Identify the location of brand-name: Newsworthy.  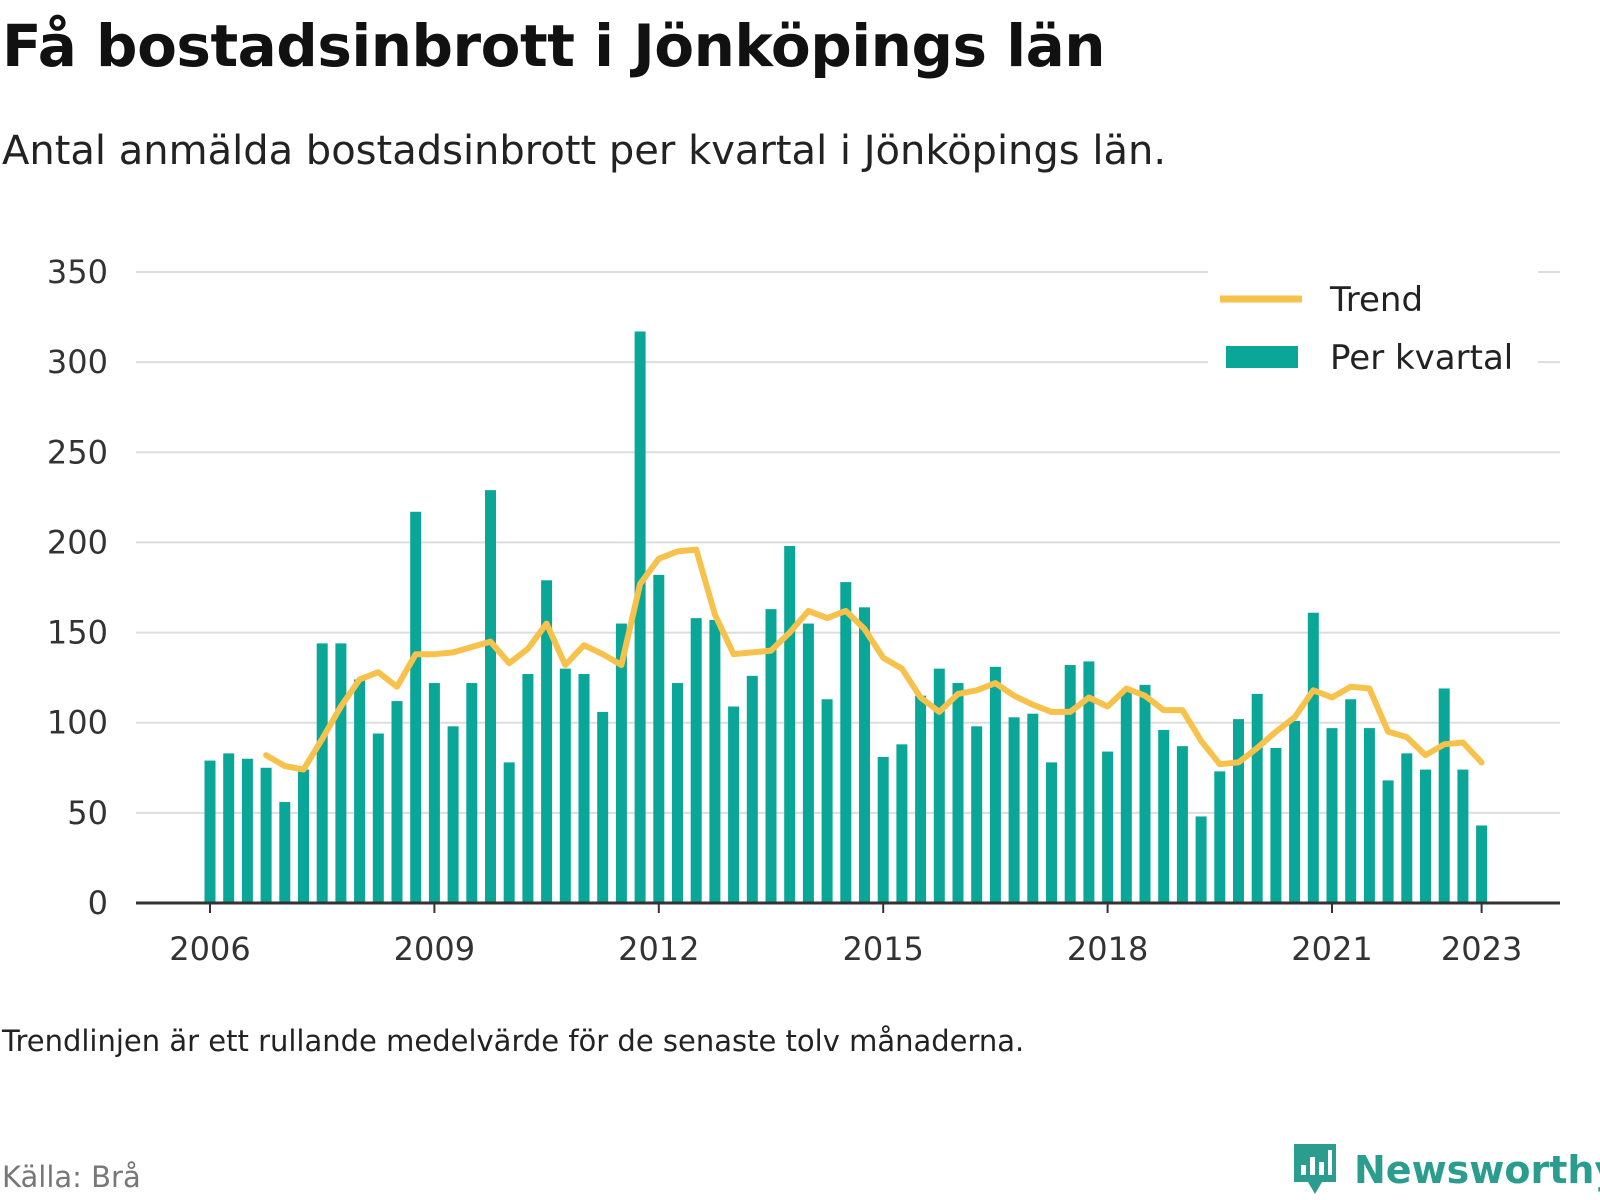
(1477, 1170).